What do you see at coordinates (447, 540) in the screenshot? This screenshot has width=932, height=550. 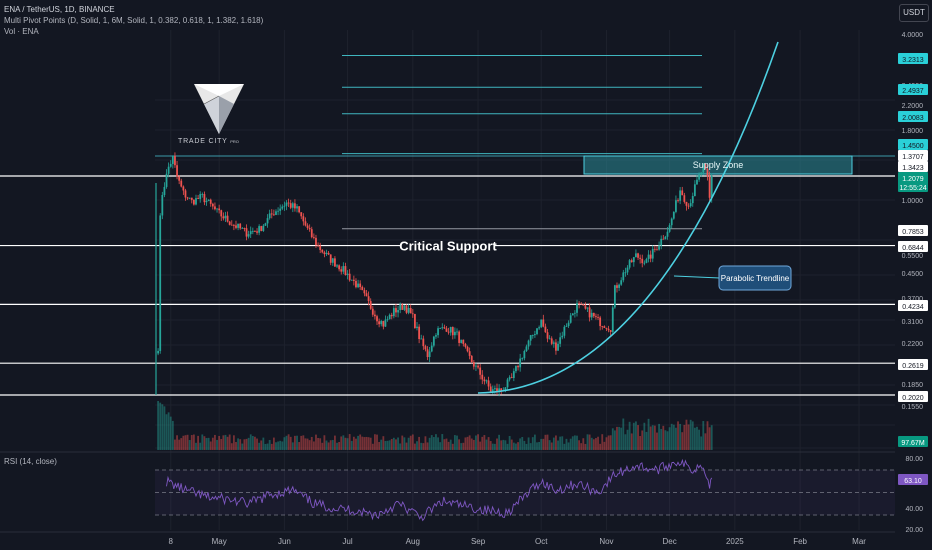 I see `time-axis: 8 May Jun Jul Aug Sep Oct Nov Dec 2025 Feb Mar` at bounding box center [447, 540].